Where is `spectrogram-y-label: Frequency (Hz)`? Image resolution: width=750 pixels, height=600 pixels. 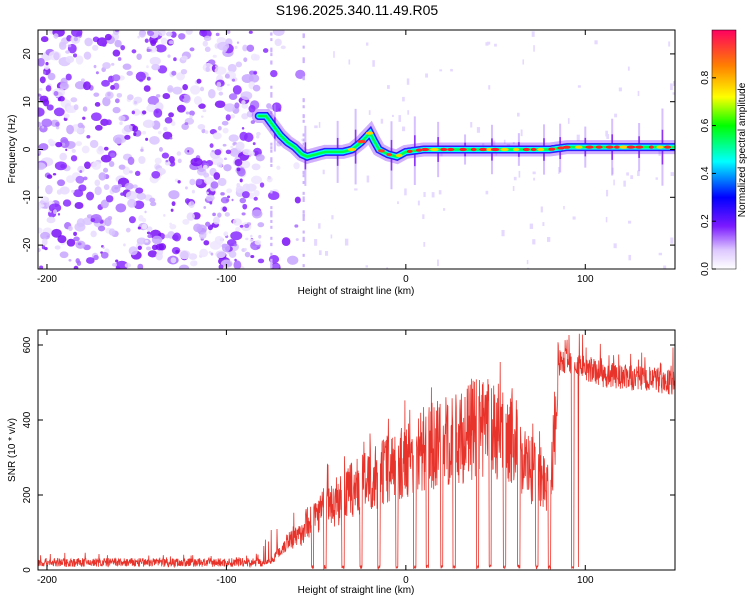
spectrogram-y-label: Frequency (Hz) is located at coordinates (12, 149).